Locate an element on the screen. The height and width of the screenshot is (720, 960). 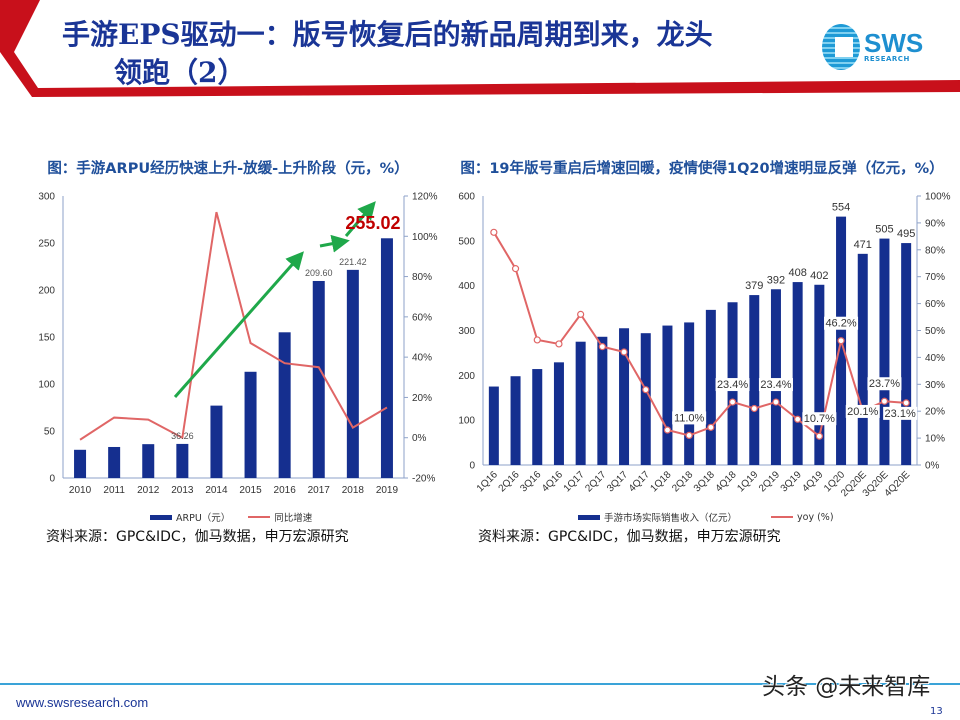
legend-line-swatch is located at coordinates (782, 517).